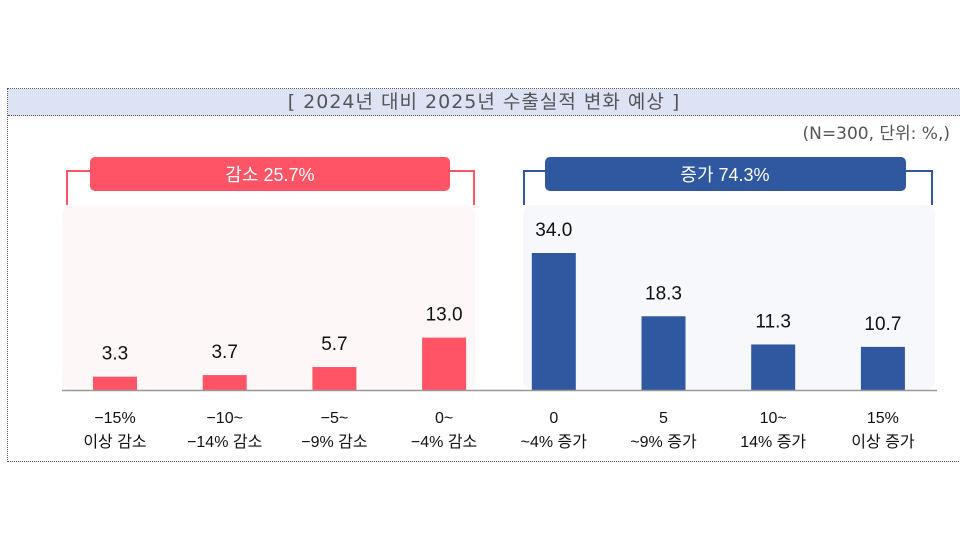  I want to click on category-label: −14% 감소, so click(224, 442).